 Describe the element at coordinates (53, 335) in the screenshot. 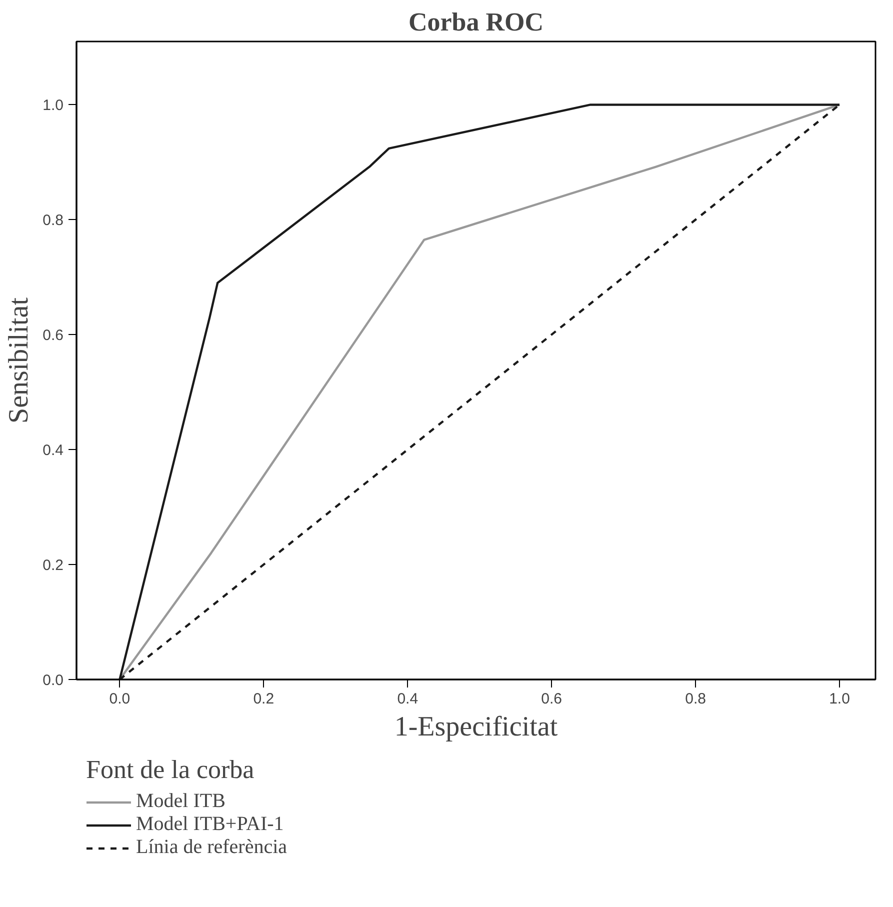

I see `y-tick-label: 0.6` at that location.